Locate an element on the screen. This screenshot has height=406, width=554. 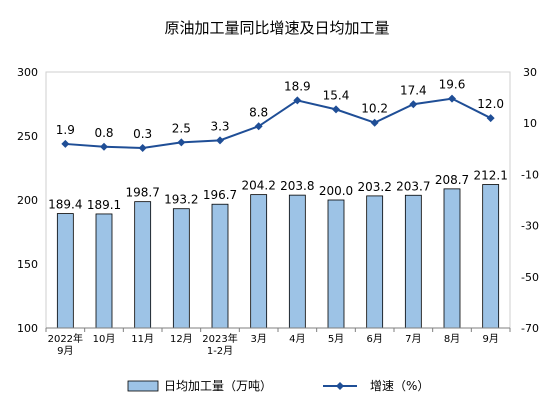
x-tick-label: 6月 is located at coordinates (374, 339).